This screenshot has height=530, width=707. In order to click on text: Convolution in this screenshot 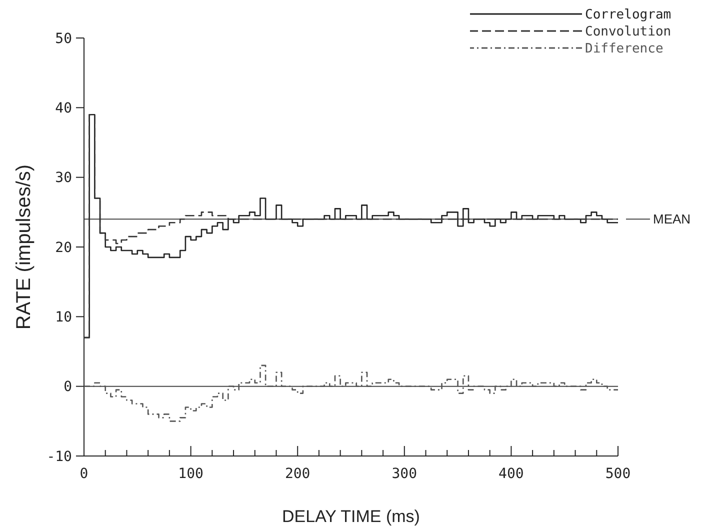, I will do `click(628, 32)`.